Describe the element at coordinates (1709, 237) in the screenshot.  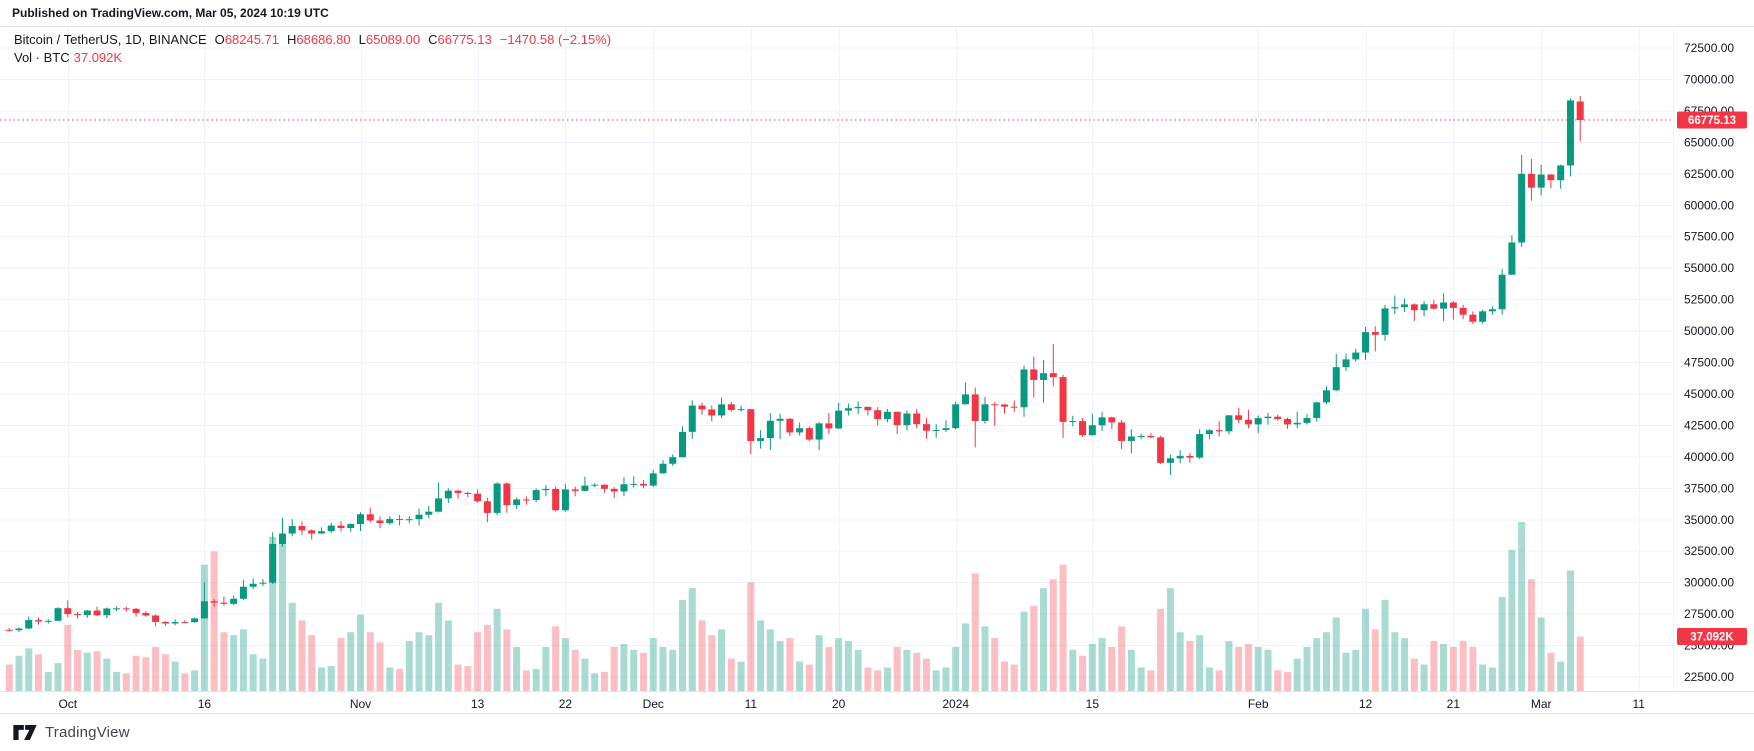
I see `svg-text: 57500.00` at that location.